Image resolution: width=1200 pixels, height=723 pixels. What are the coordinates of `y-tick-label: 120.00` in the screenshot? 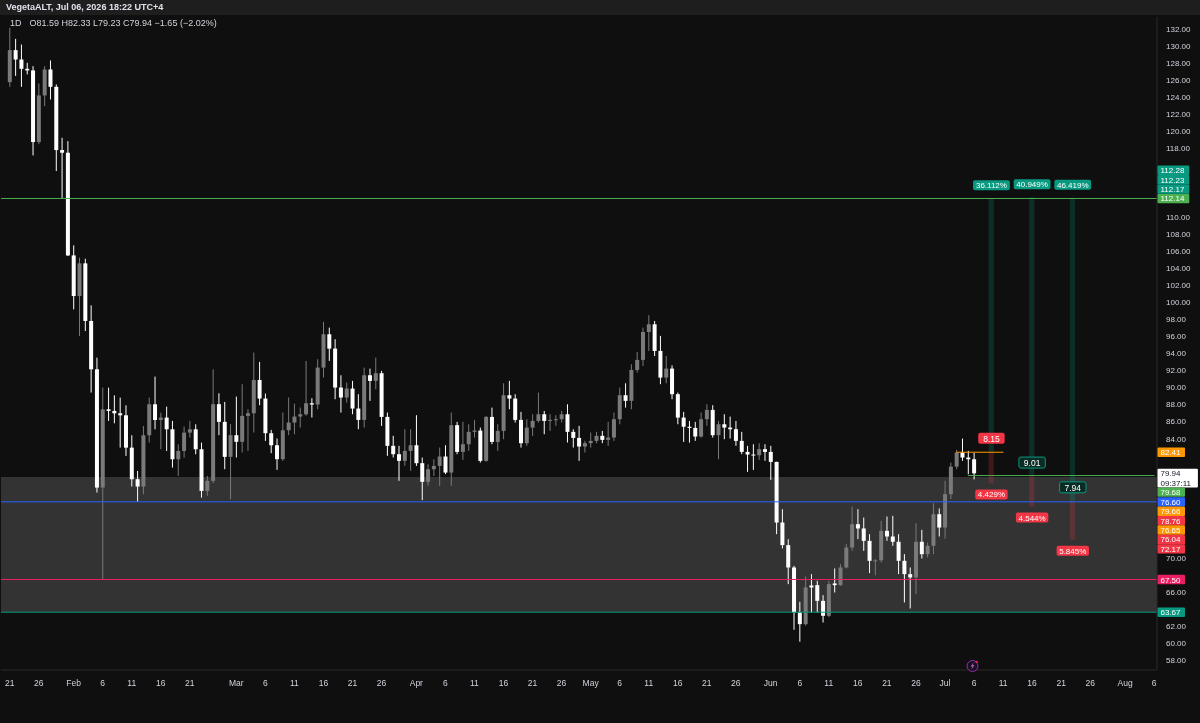 It's located at (1179, 132).